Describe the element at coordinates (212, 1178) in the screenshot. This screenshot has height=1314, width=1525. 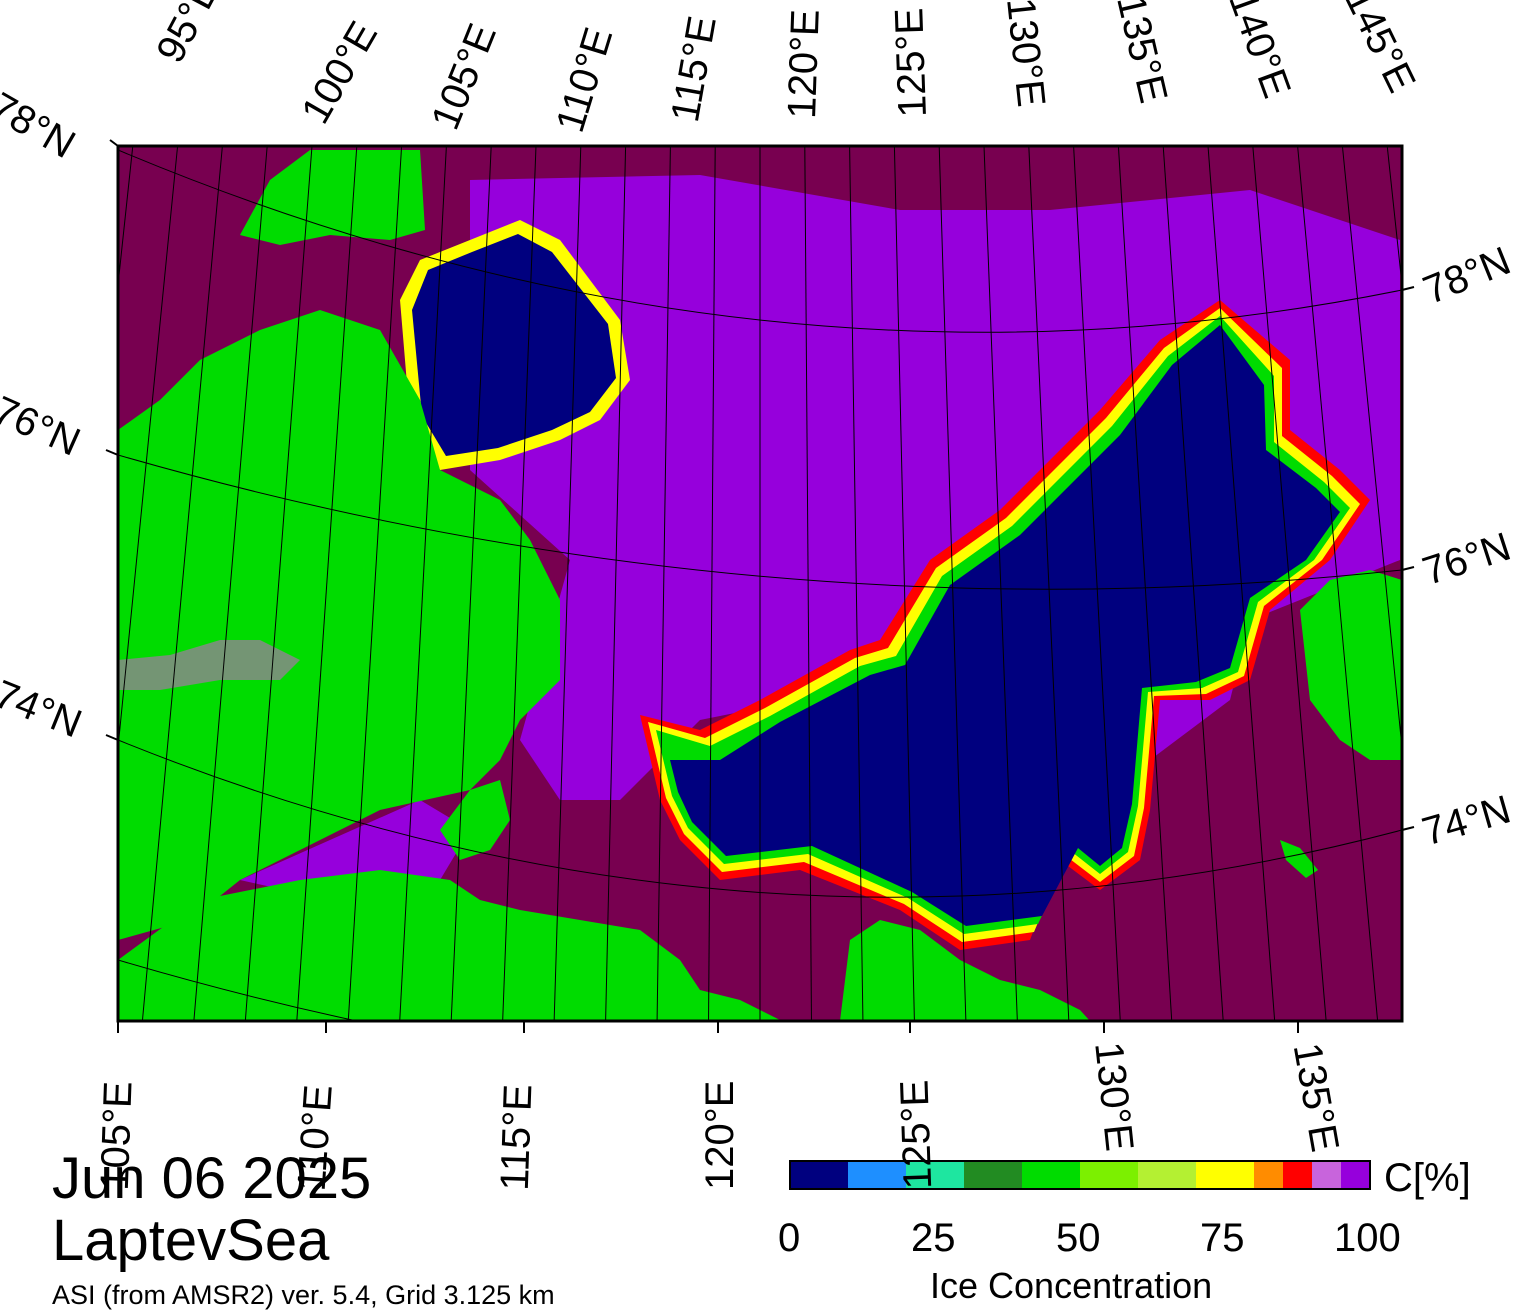
I see `date-title: Jun 06 2025` at that location.